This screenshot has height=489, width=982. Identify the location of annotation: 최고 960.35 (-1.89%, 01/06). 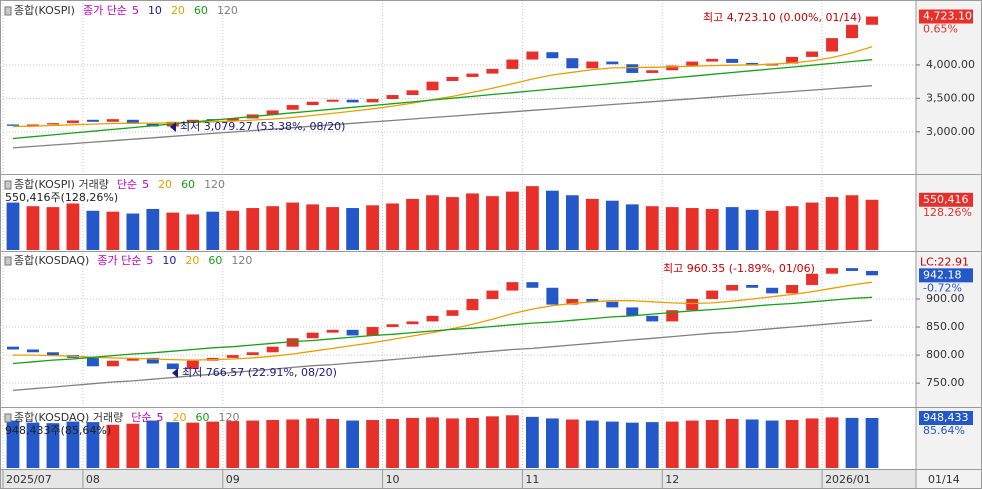
(739, 268).